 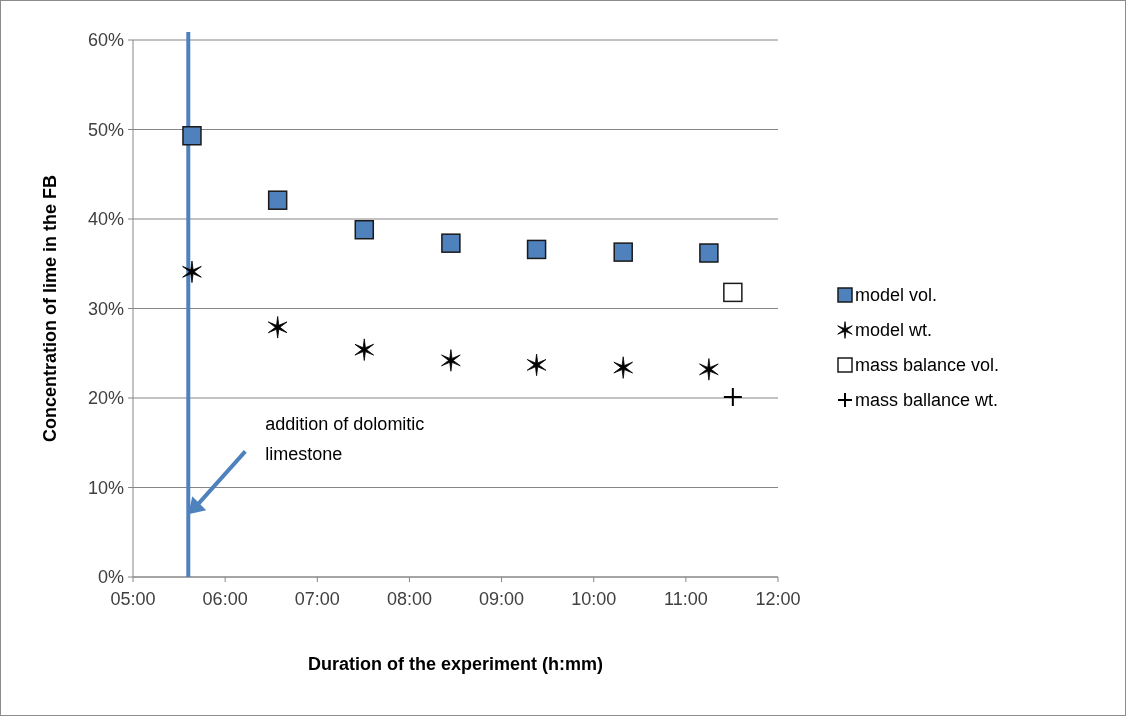 What do you see at coordinates (594, 599) in the screenshot?
I see `x-tick-label: 10:00` at bounding box center [594, 599].